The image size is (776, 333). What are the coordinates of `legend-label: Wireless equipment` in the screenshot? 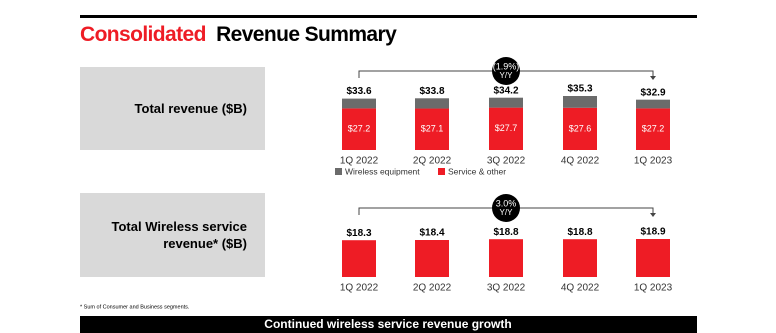 It's located at (382, 171).